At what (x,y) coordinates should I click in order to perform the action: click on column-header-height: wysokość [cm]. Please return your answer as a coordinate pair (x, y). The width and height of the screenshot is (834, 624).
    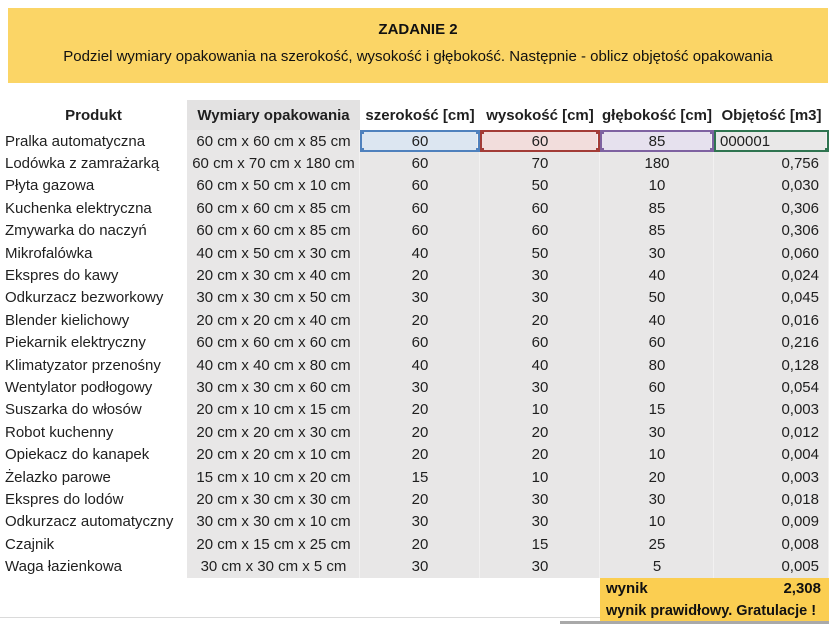
    Looking at the image, I should click on (540, 115).